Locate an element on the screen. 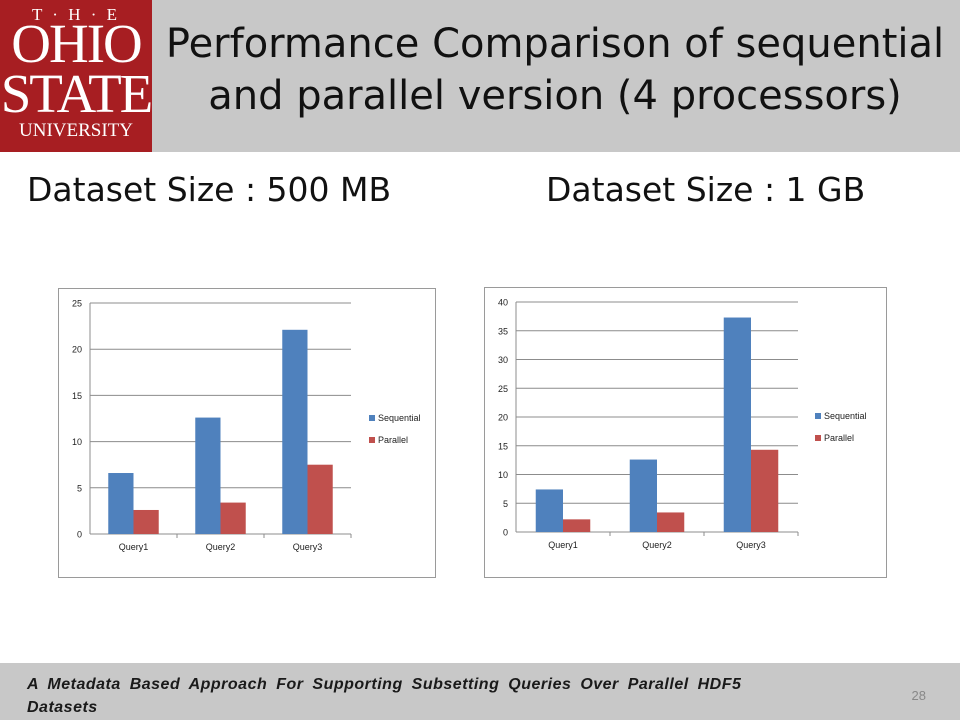 This screenshot has height=720, width=960. right-dataset-heading: Dataset Size : 1 GB is located at coordinates (706, 189).